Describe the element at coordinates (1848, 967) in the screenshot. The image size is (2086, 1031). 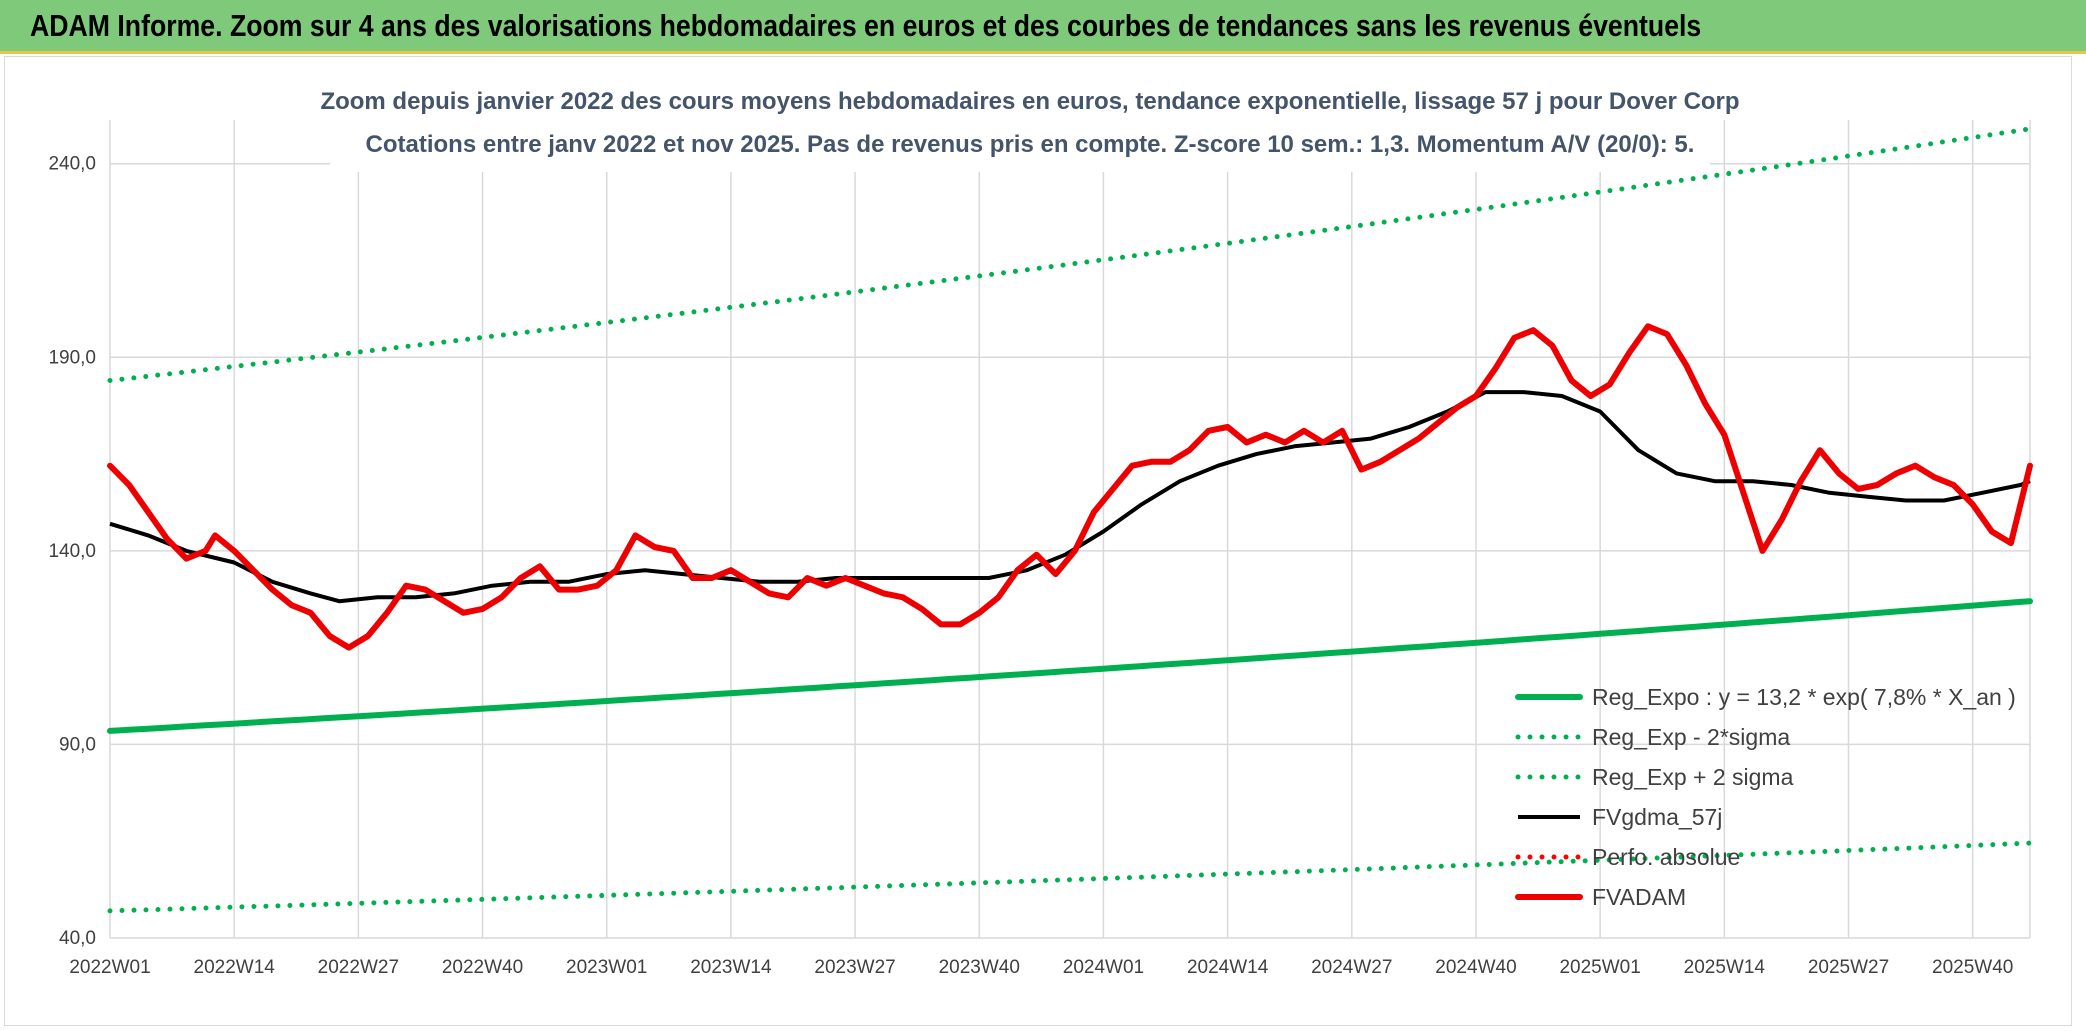
I see `x-tick-label: 2025W27` at that location.